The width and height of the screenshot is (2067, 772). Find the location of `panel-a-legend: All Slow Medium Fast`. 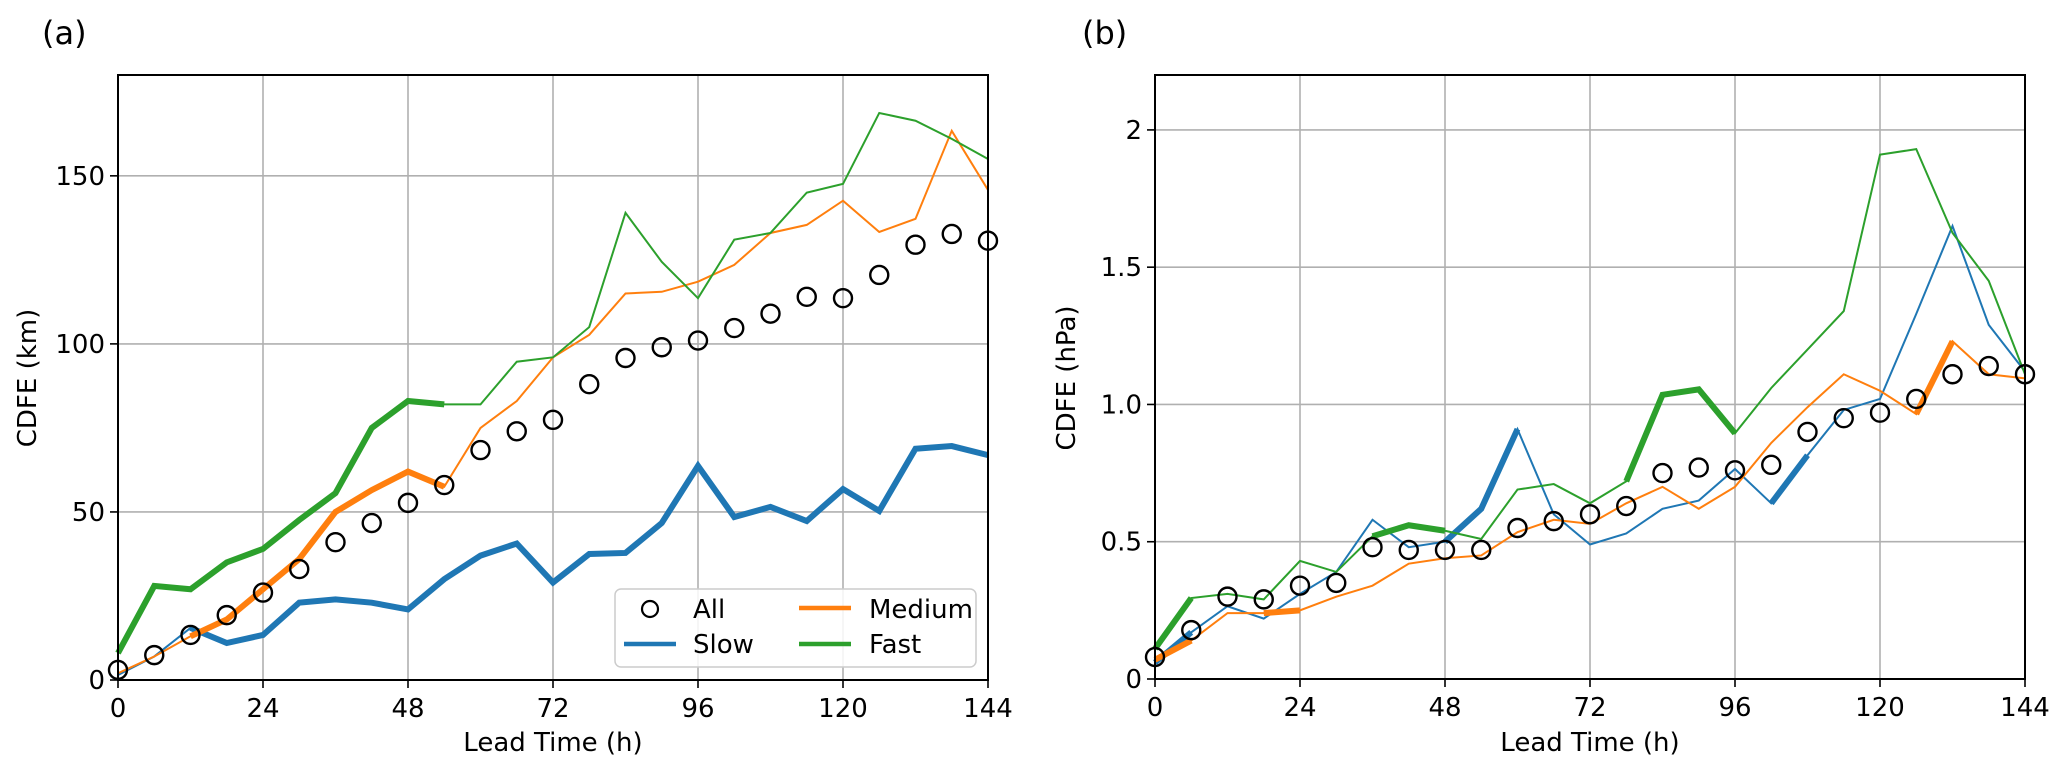

panel-a-legend: All Slow Medium Fast is located at coordinates (795, 628).